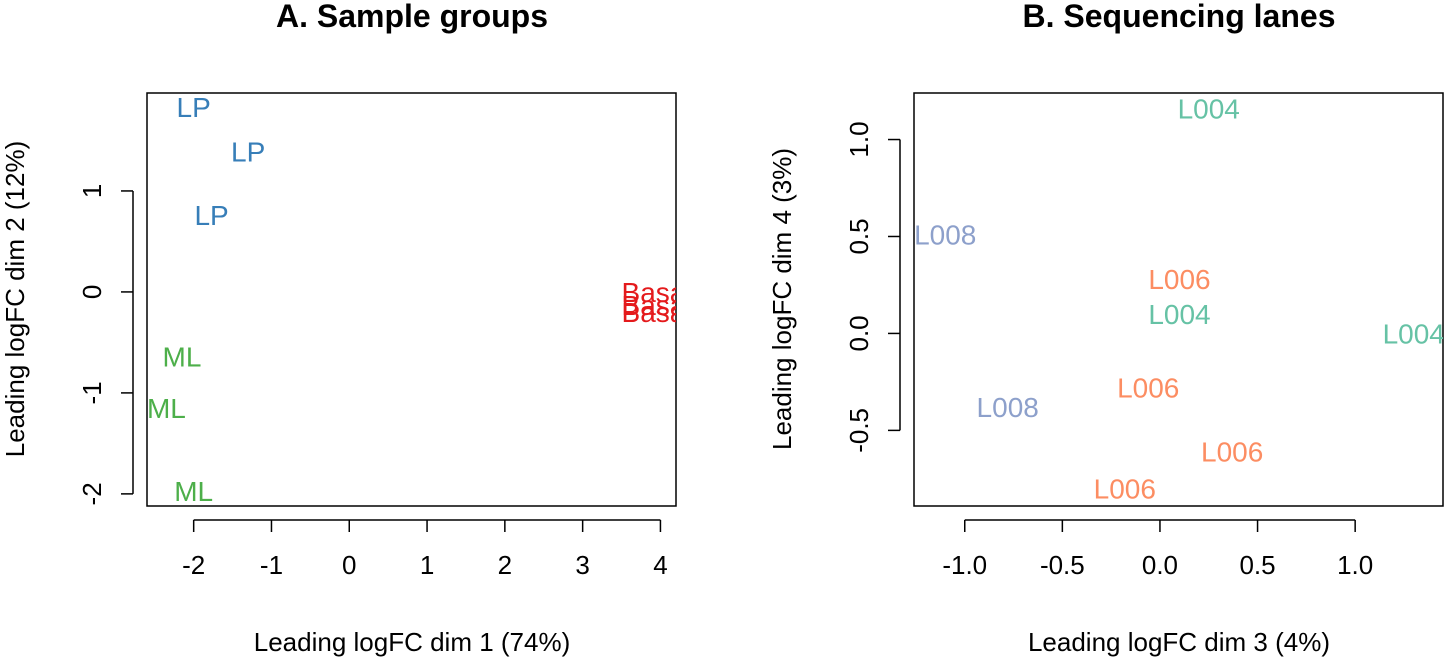  I want to click on panel-b-y-axis: -0.5 0.0 0.5 1.0, so click(872, 287).